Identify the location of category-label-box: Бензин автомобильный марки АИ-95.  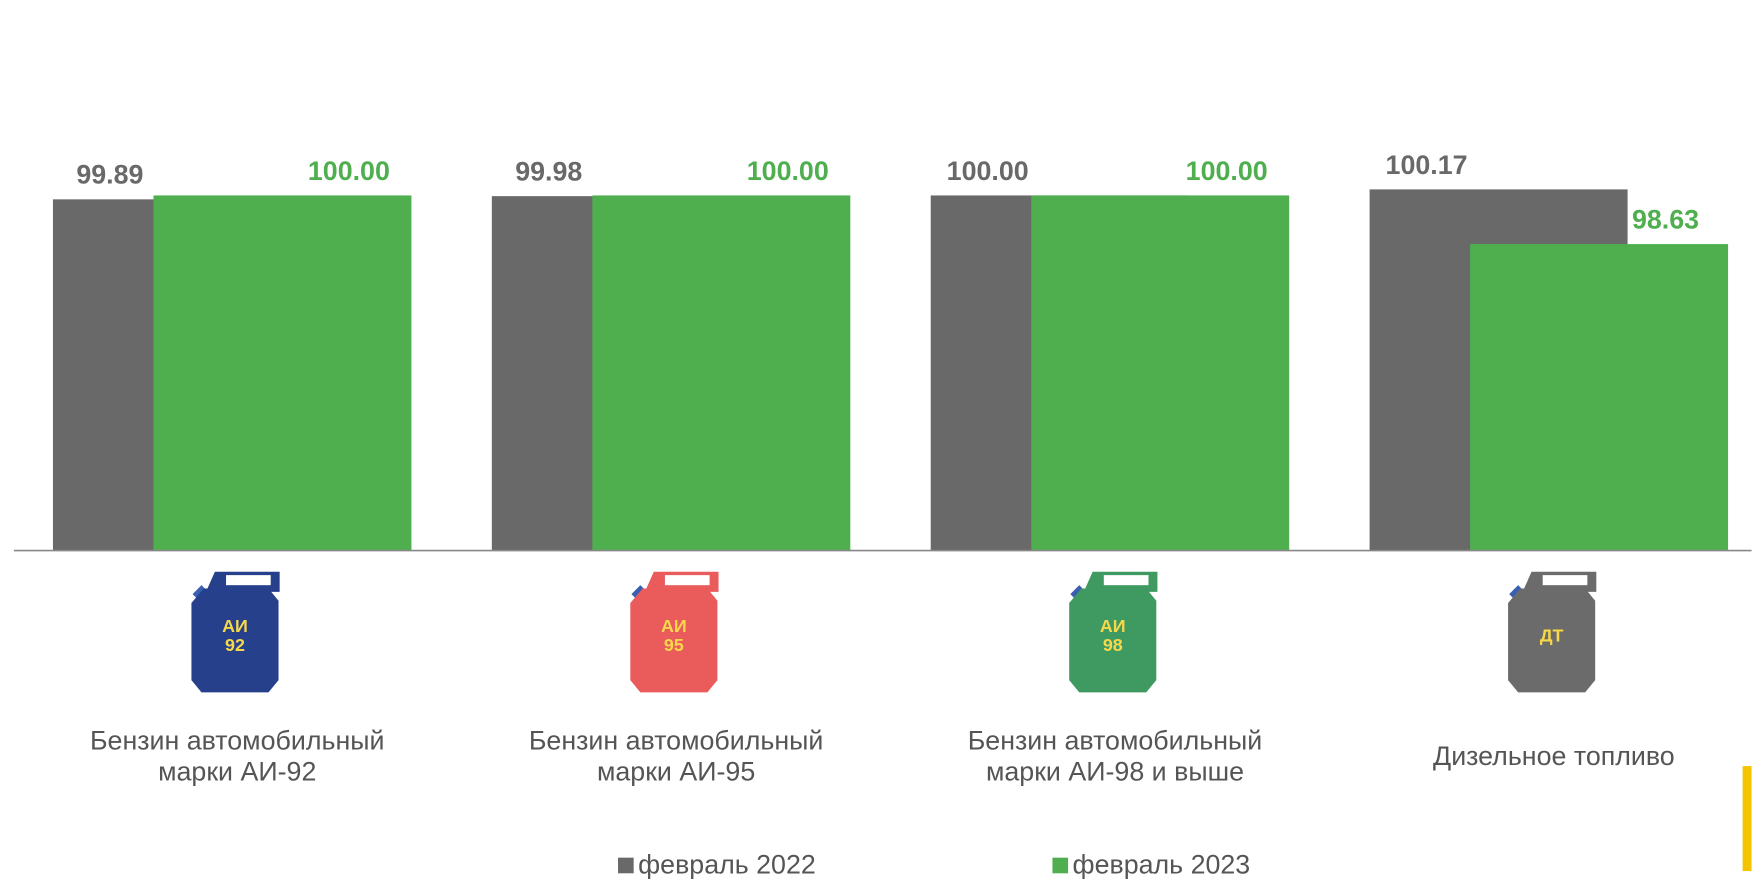
(676, 756).